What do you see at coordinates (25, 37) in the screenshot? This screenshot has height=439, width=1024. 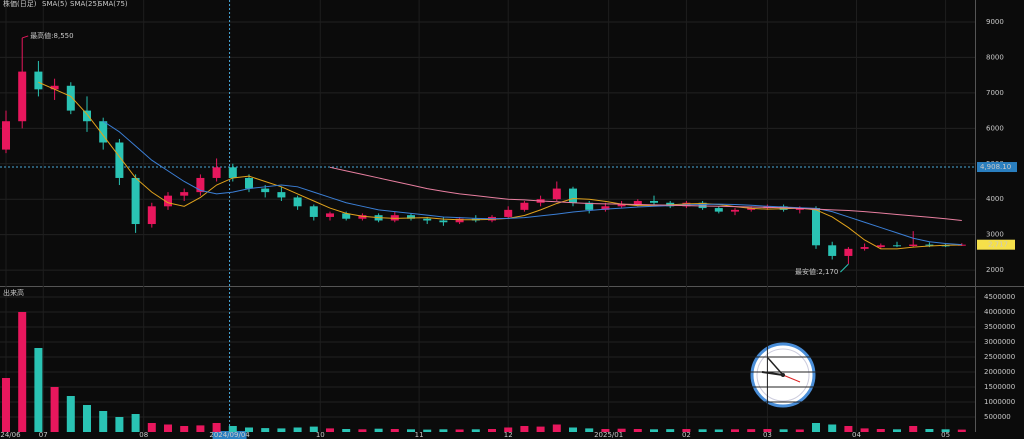 I see `annotation-leader` at bounding box center [25, 37].